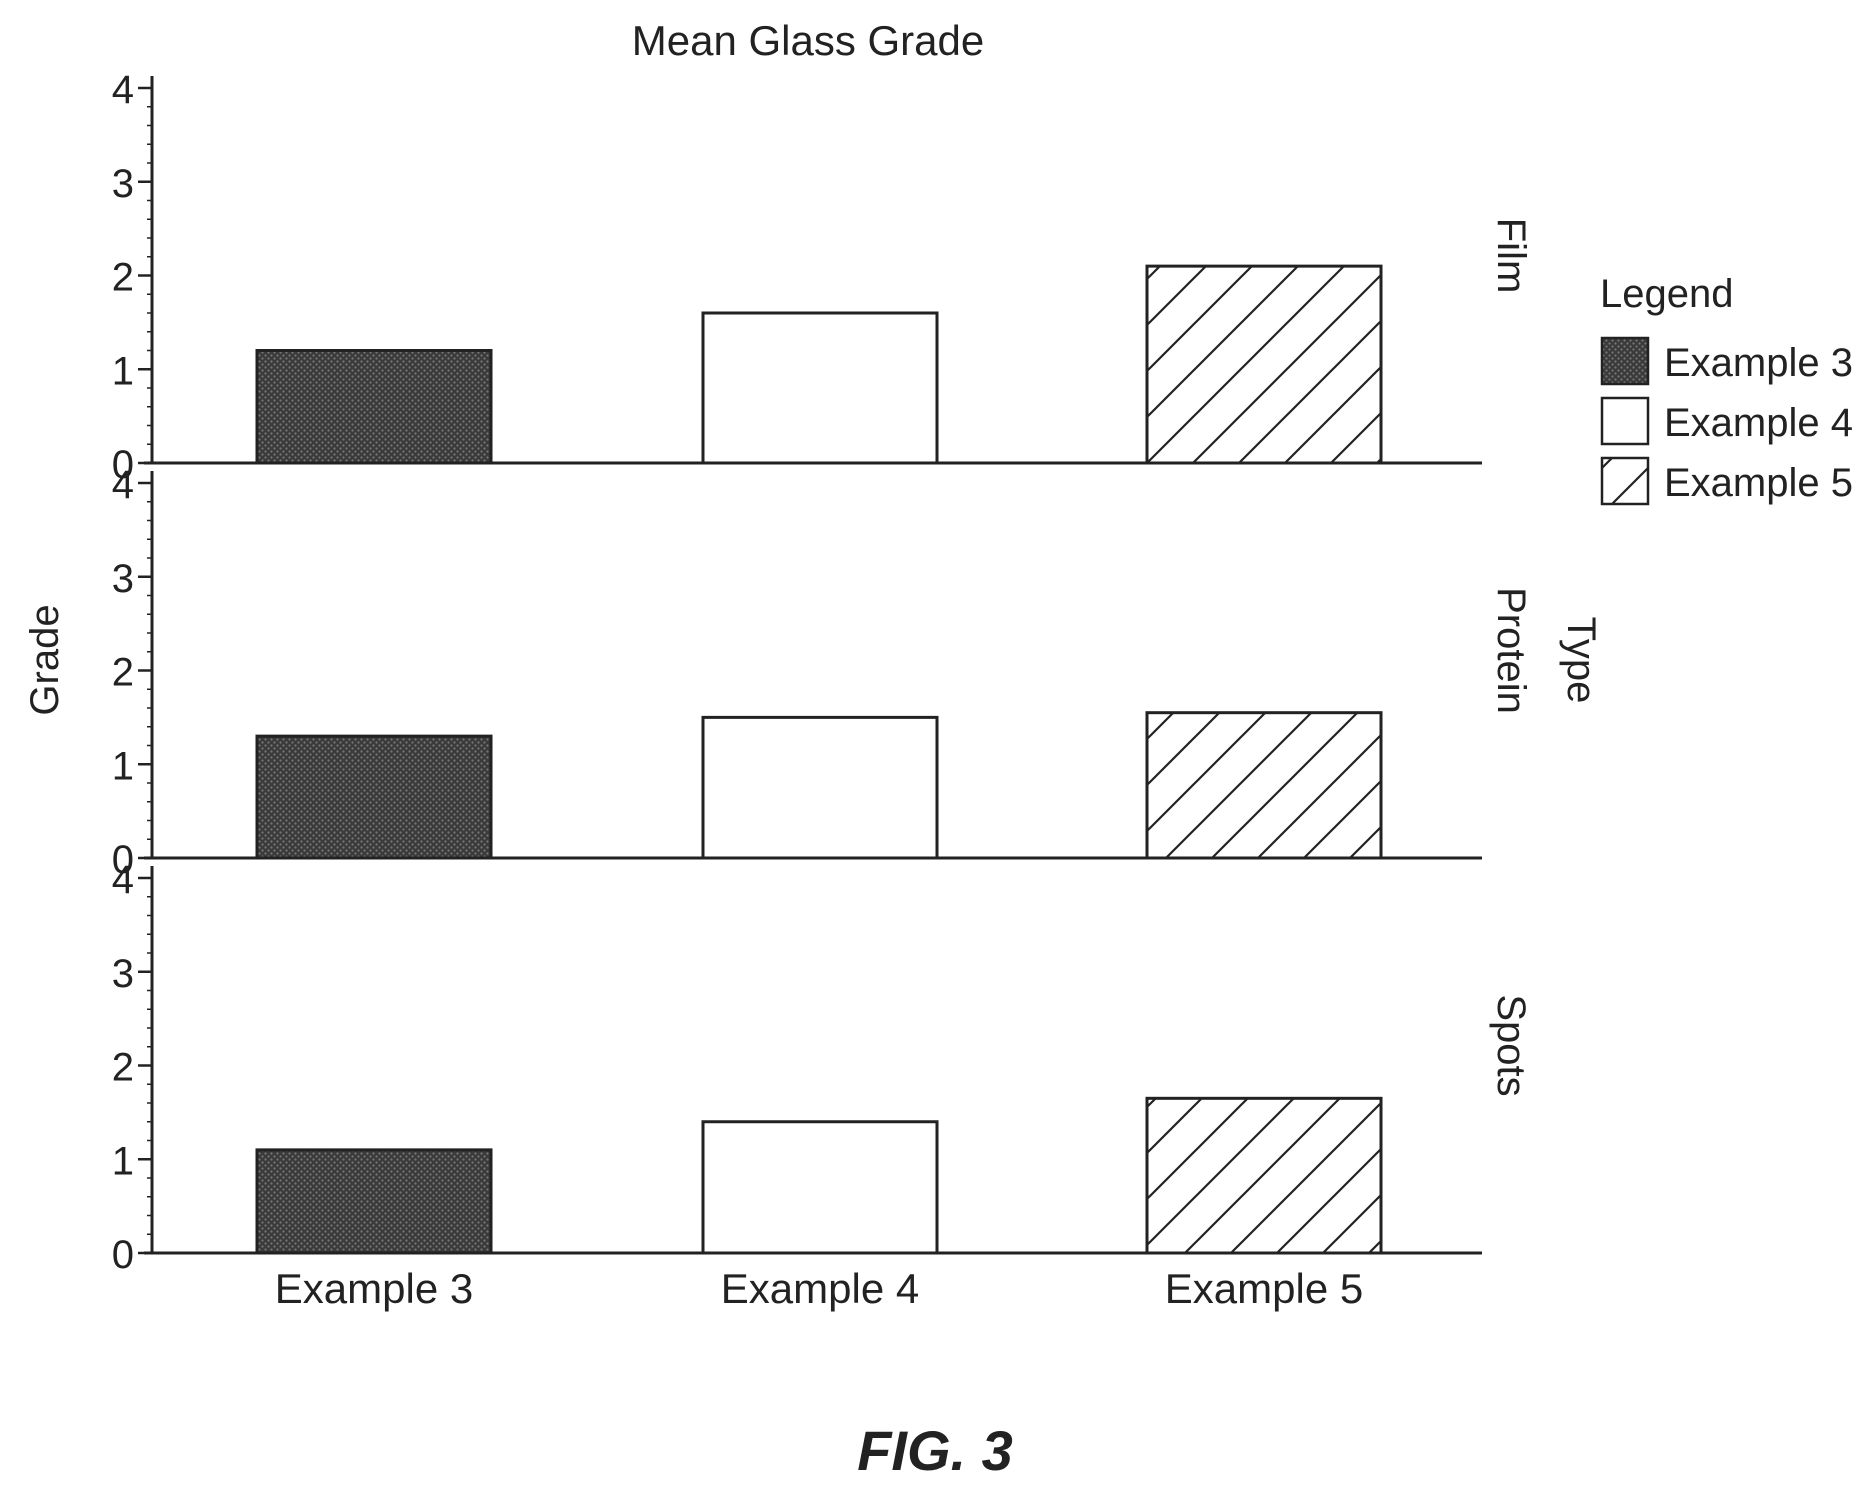 This screenshot has height=1503, width=1870. I want to click on figure-caption: FIG. 3, so click(935, 1450).